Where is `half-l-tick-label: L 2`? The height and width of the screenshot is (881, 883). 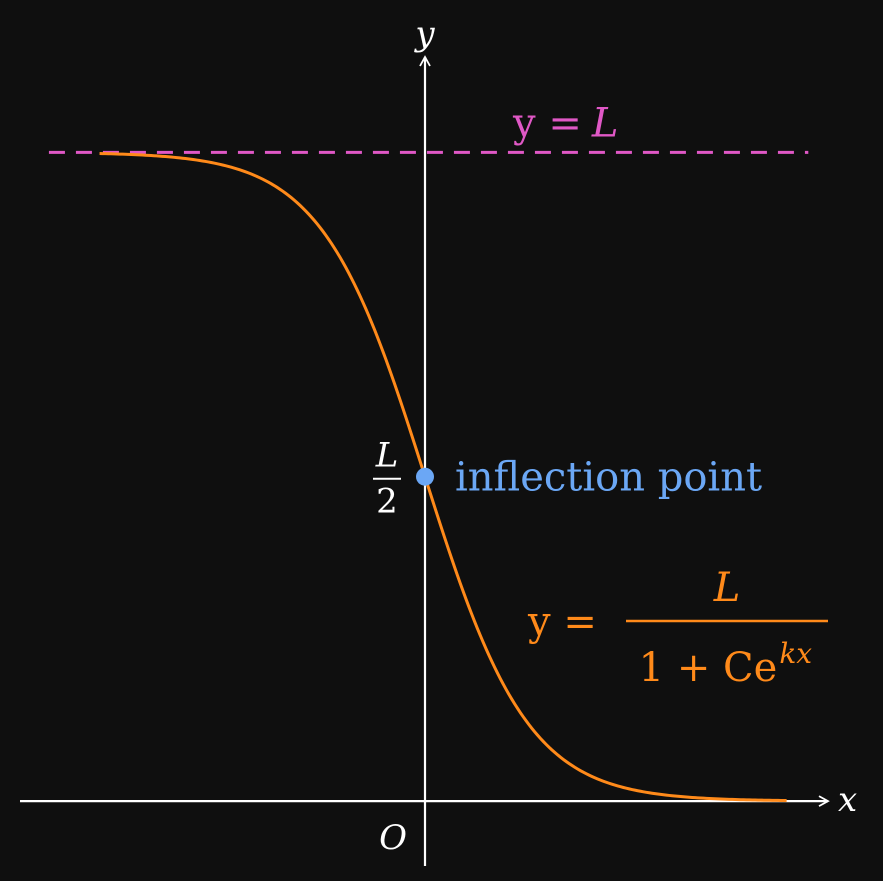
half-l-tick-label: L 2 is located at coordinates (387, 479).